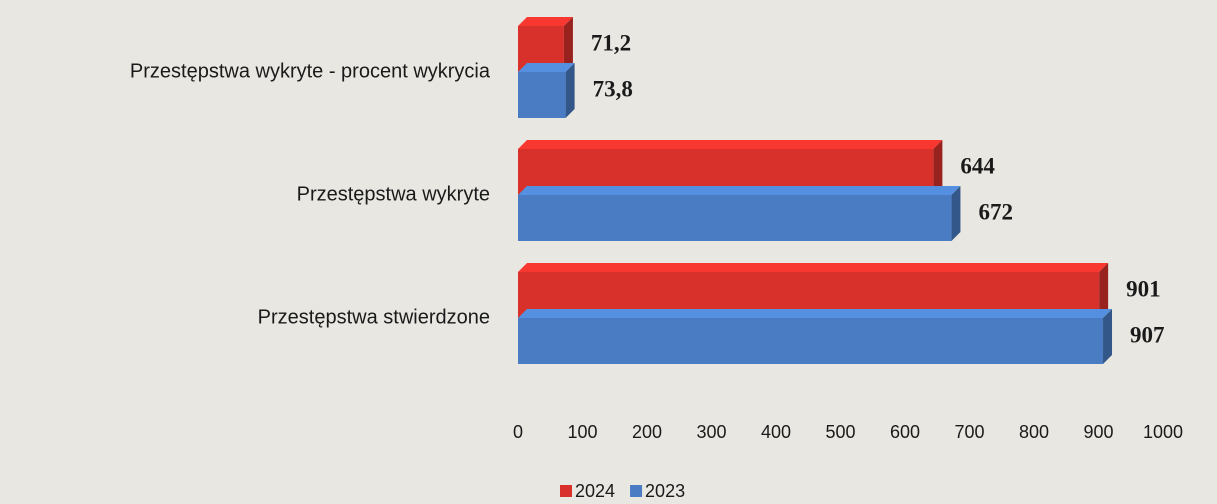 Image resolution: width=1217 pixels, height=504 pixels. Describe the element at coordinates (840, 432) in the screenshot. I see `x-tick-label: 500` at that location.